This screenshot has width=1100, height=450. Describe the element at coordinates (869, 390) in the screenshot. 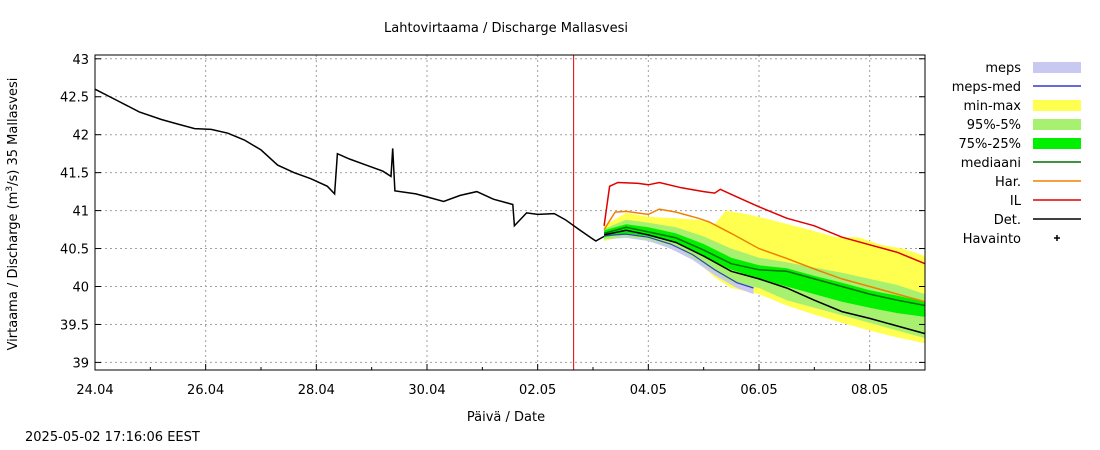

I see `x-tick-label: 08.05` at that location.